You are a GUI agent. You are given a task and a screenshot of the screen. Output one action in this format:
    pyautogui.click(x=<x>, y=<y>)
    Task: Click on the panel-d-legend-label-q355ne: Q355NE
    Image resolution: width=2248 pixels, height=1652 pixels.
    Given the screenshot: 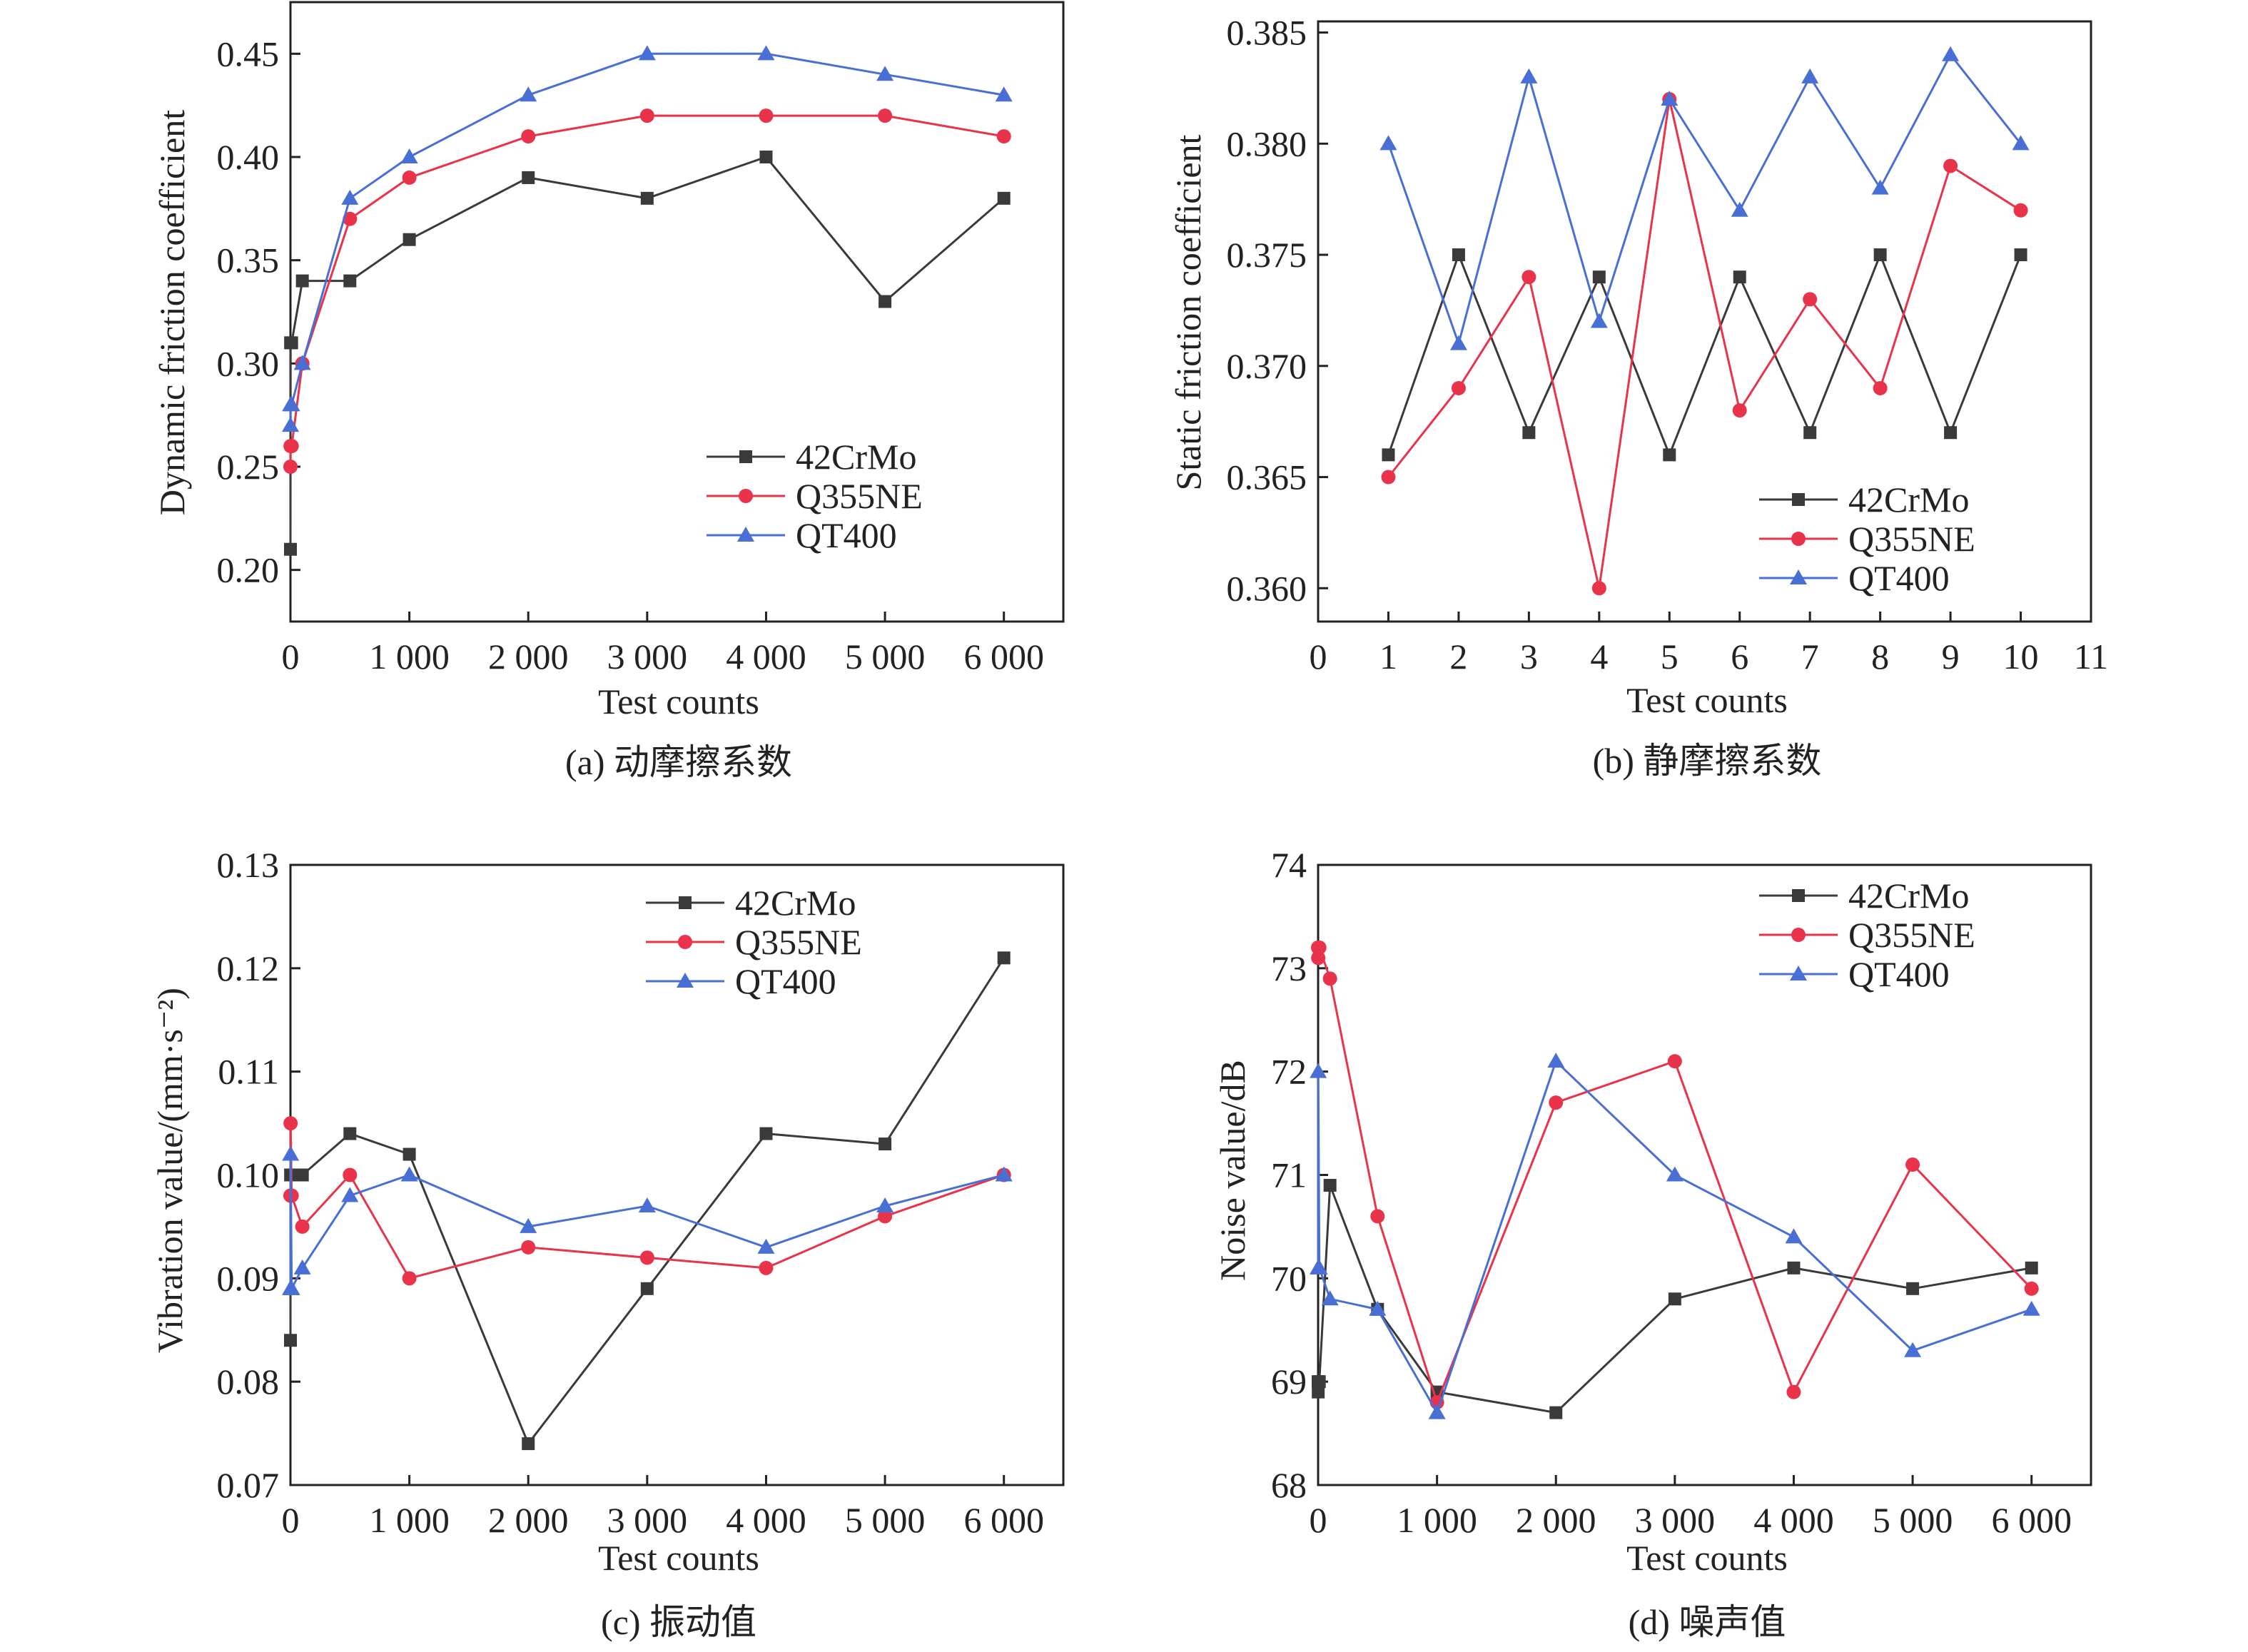 What is the action you would take?
    pyautogui.click(x=1911, y=935)
    